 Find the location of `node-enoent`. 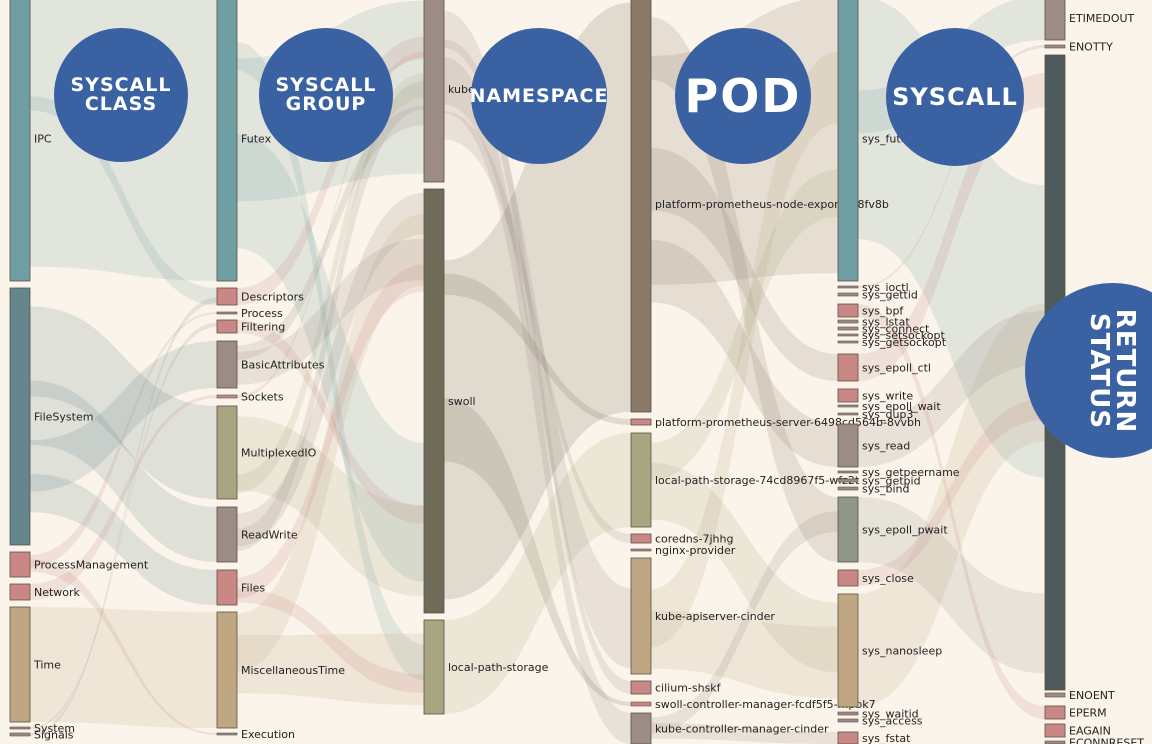

node-enoent is located at coordinates (1055, 695).